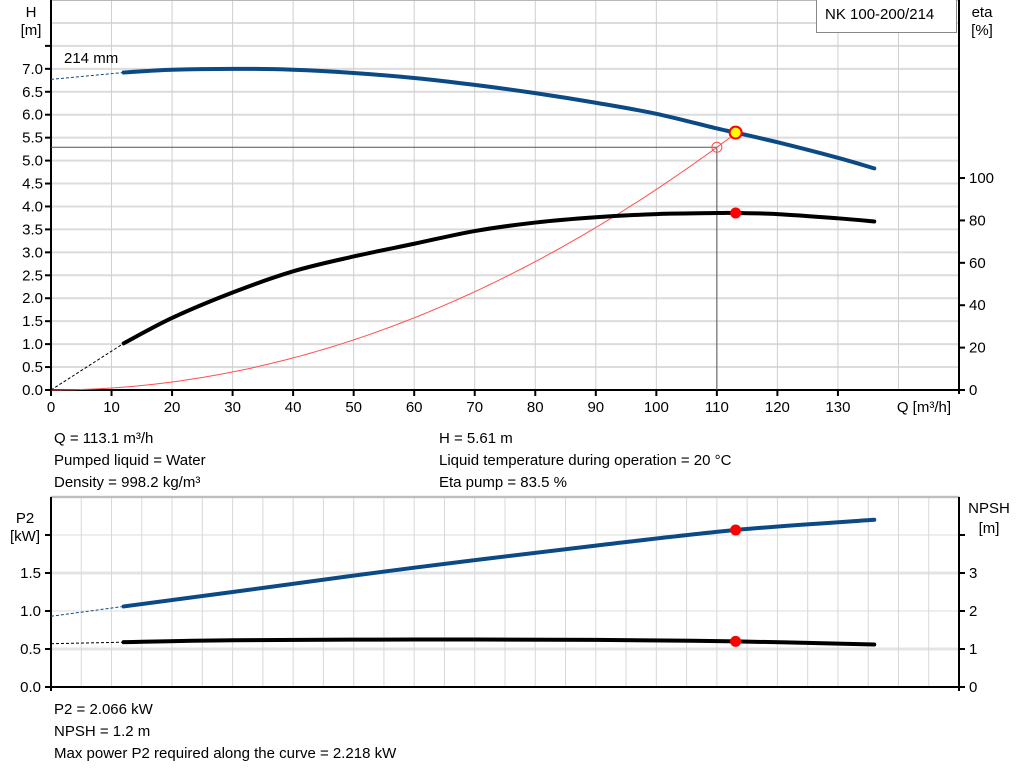 Image resolution: width=1024 pixels, height=781 pixels. Describe the element at coordinates (499, 118) in the screenshot. I see `head-curve` at that location.